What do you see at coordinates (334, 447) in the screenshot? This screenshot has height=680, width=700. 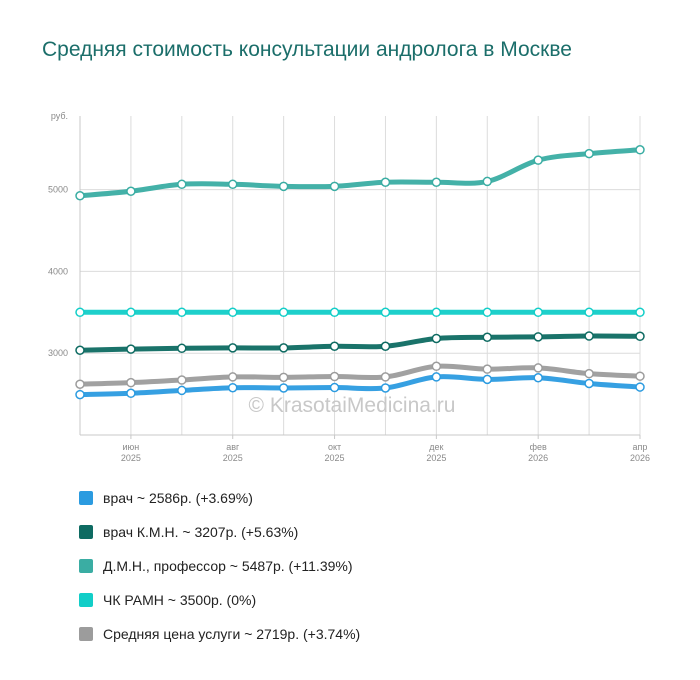 I see `x-tick-label: окт` at bounding box center [334, 447].